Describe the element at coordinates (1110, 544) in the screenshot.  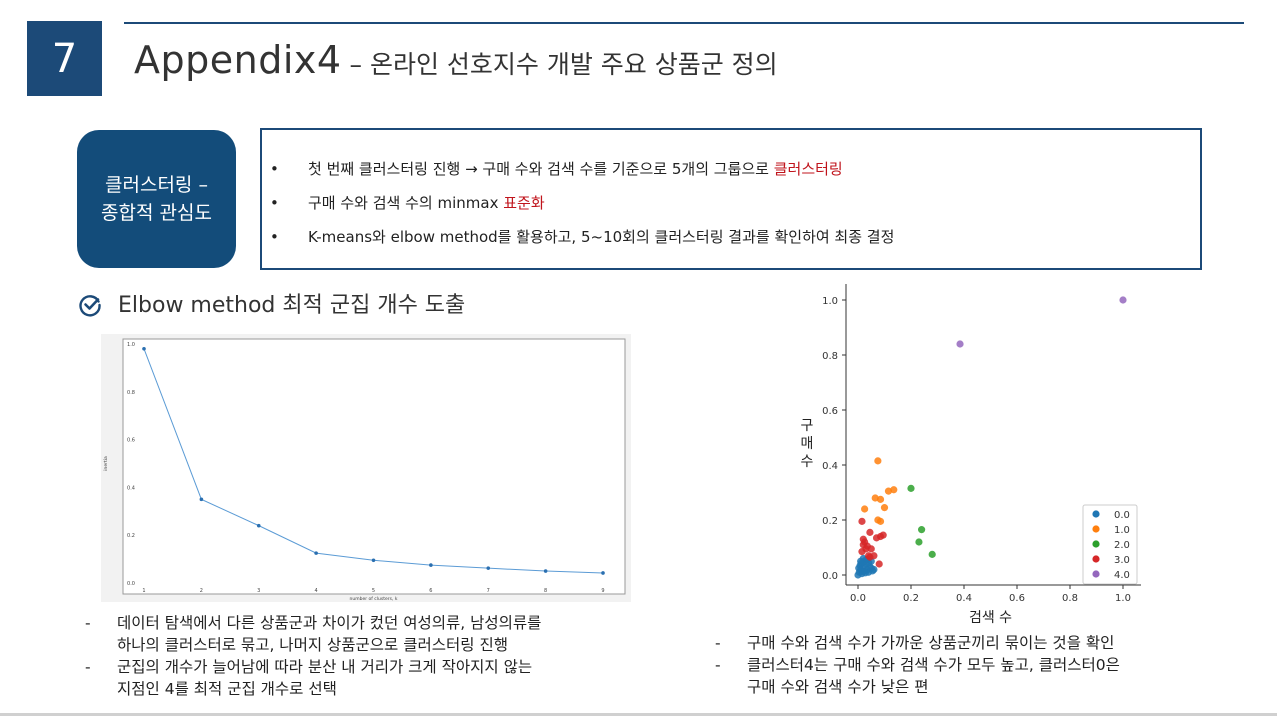
I see `legend-box` at that location.